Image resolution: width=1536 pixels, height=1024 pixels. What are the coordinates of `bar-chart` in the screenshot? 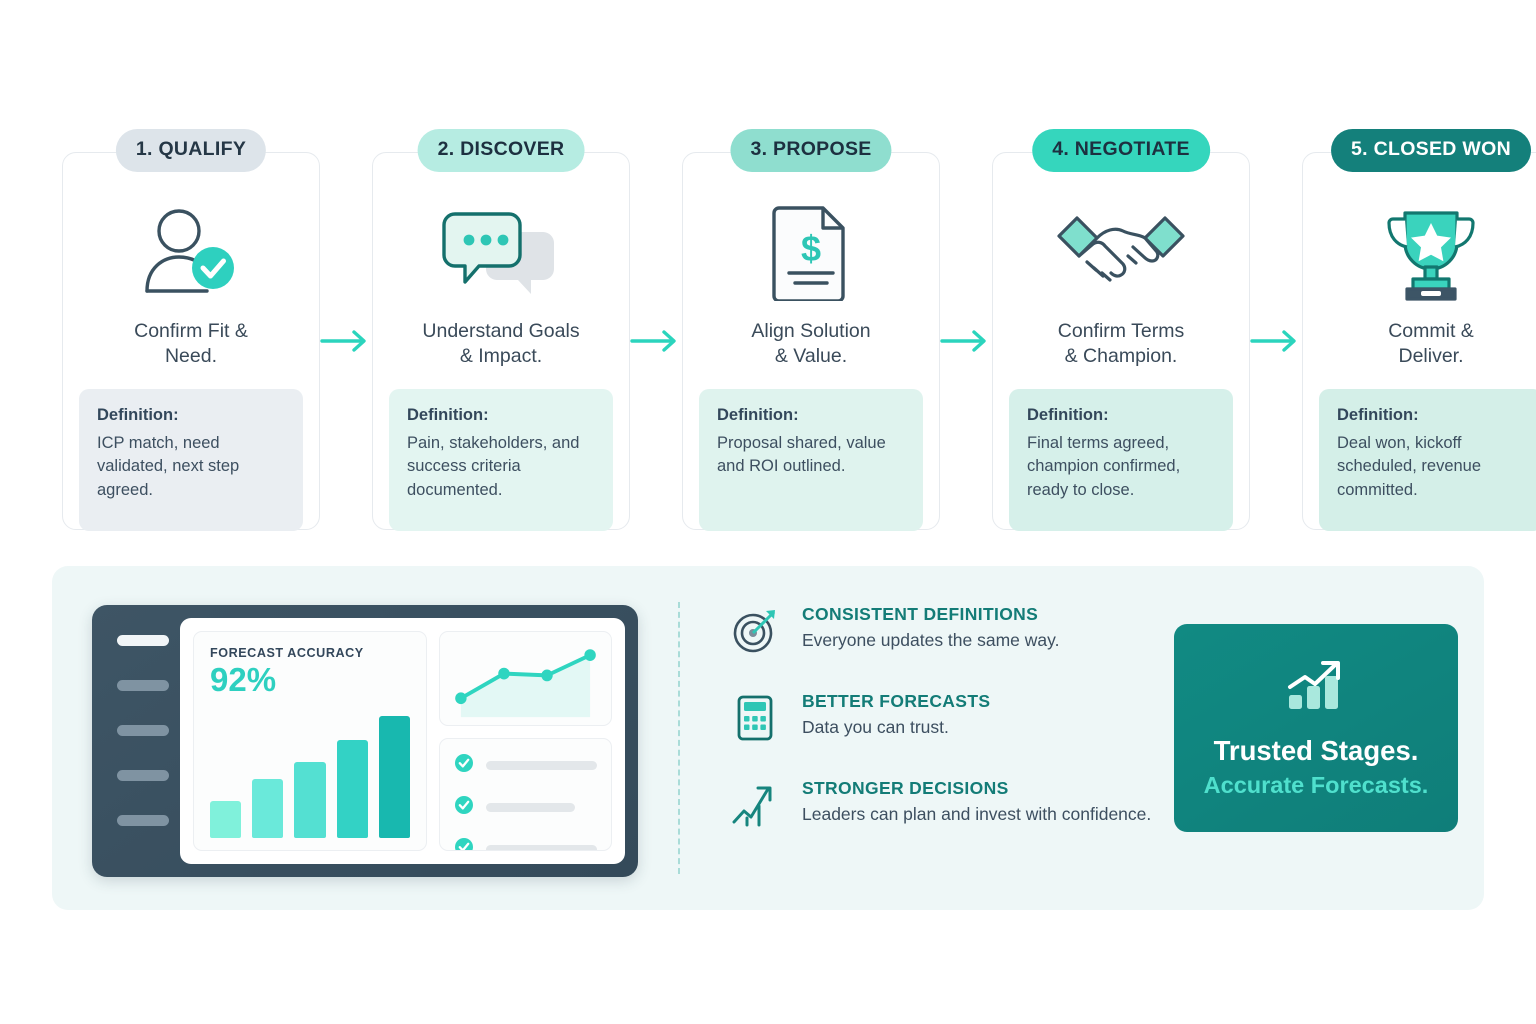 It's located at (310, 777).